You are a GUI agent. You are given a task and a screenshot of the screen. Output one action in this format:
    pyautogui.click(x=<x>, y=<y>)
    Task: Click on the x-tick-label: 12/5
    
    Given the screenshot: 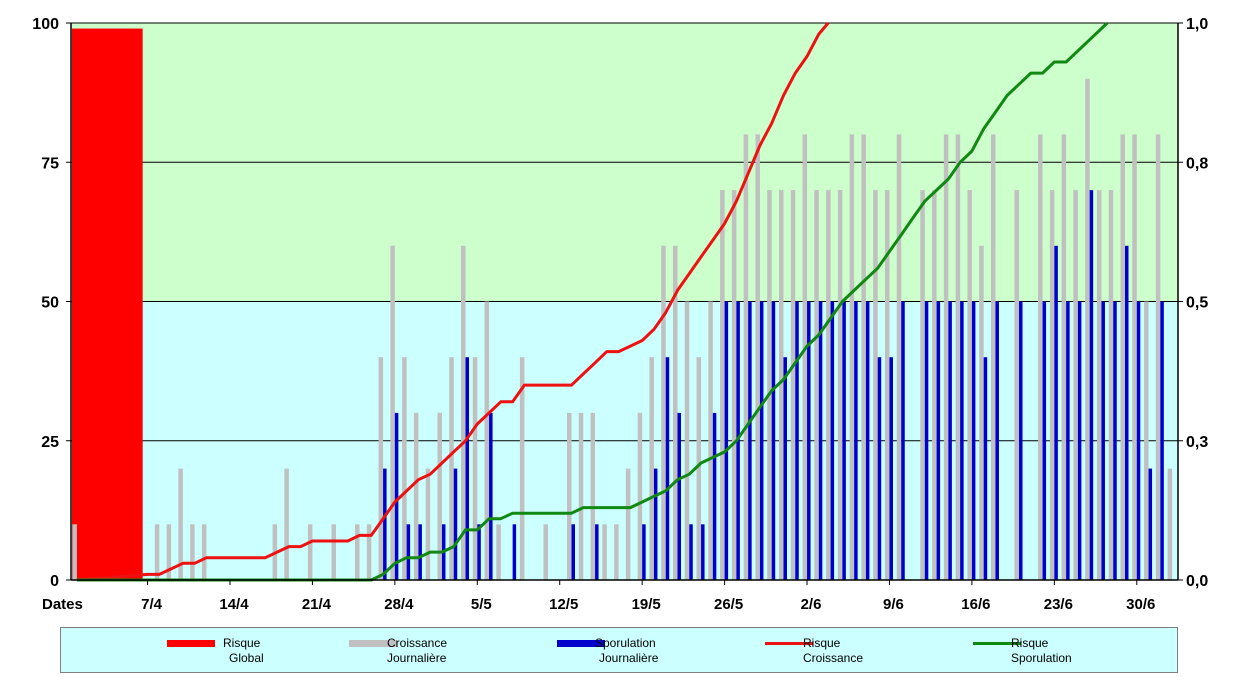 What is the action you would take?
    pyautogui.click(x=563, y=604)
    